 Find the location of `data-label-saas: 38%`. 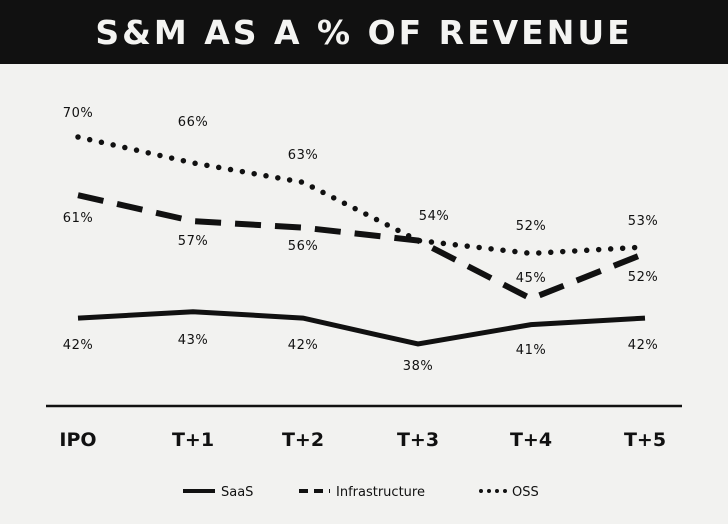

data-label-saas: 38% is located at coordinates (418, 366).